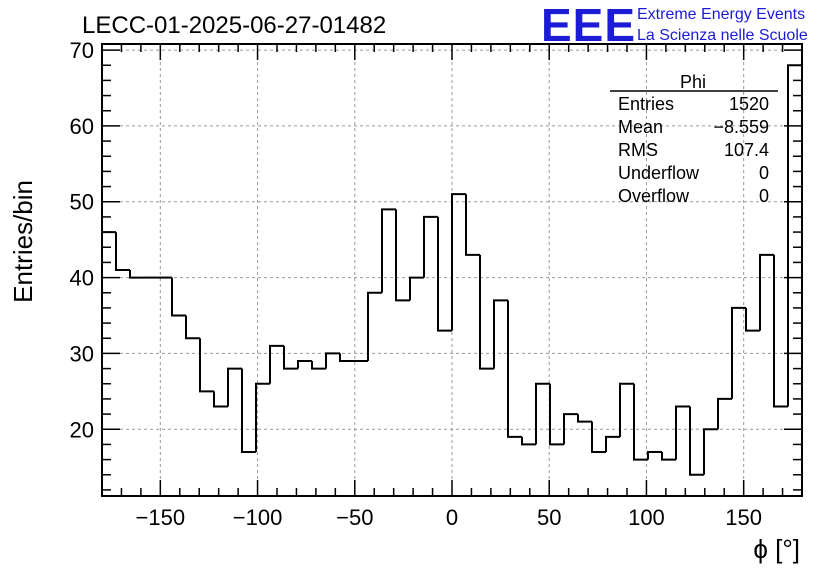 The image size is (836, 572). Describe the element at coordinates (82, 126) in the screenshot. I see `y-tick-label: 60` at that location.